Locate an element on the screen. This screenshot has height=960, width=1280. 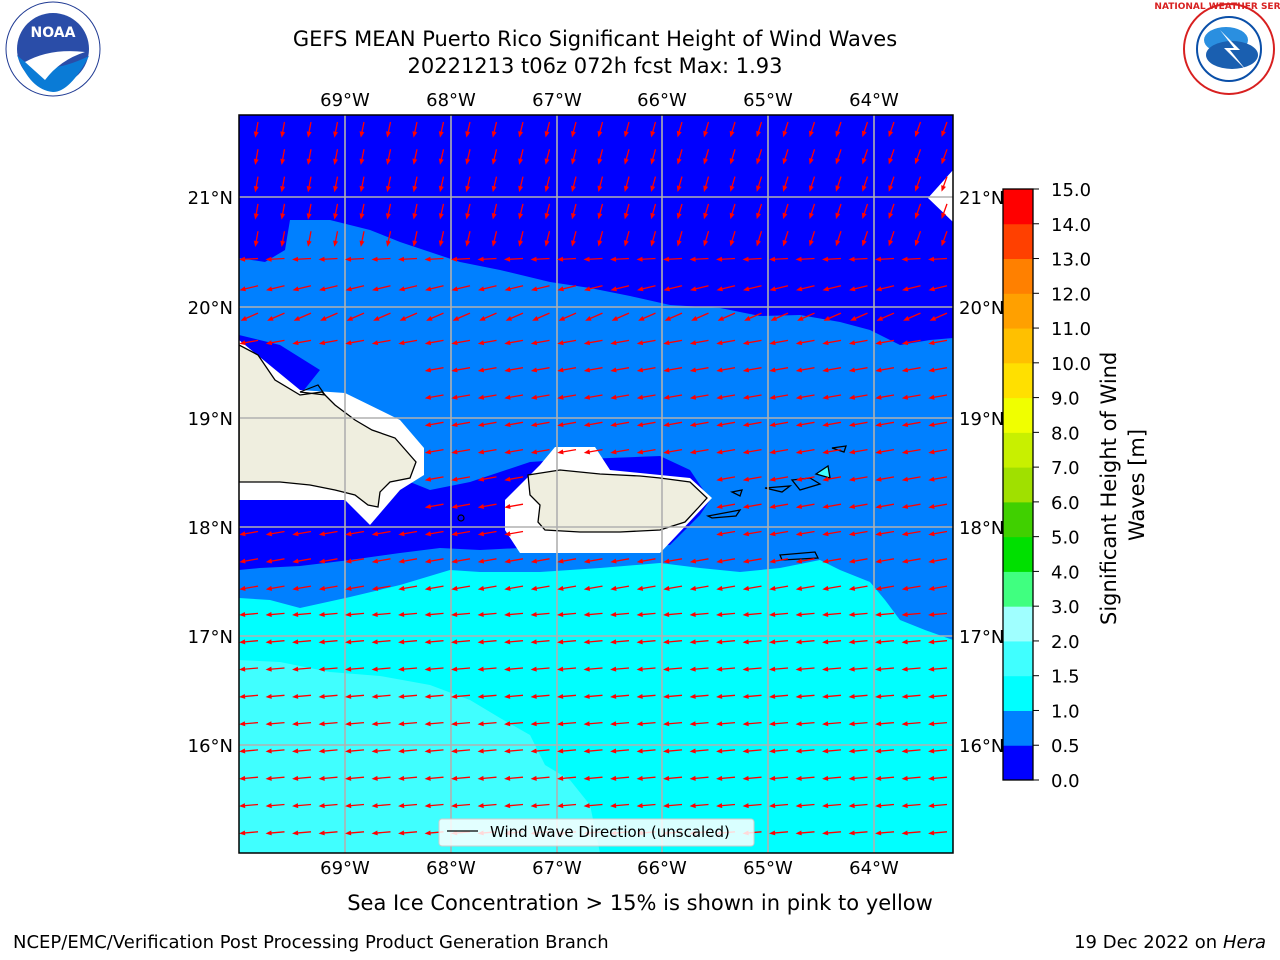
lat-tick-left: 21°N is located at coordinates (210, 198).